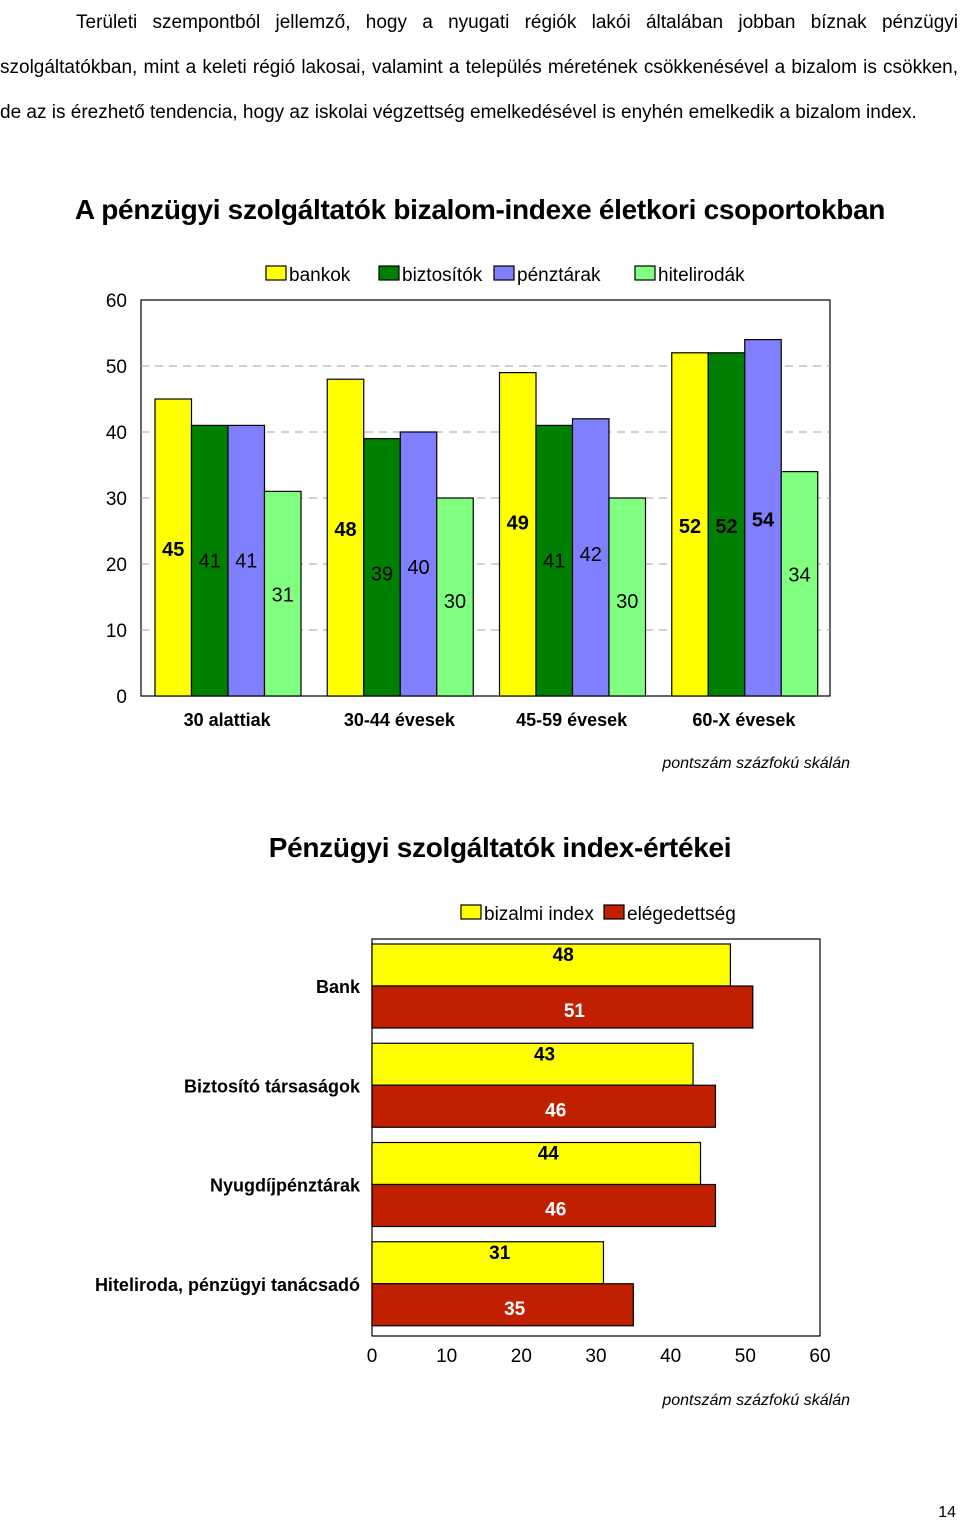 Image resolution: width=960 pixels, height=1524 pixels. What do you see at coordinates (701, 275) in the screenshot?
I see `chart1-legend-label: hitelirodák` at bounding box center [701, 275].